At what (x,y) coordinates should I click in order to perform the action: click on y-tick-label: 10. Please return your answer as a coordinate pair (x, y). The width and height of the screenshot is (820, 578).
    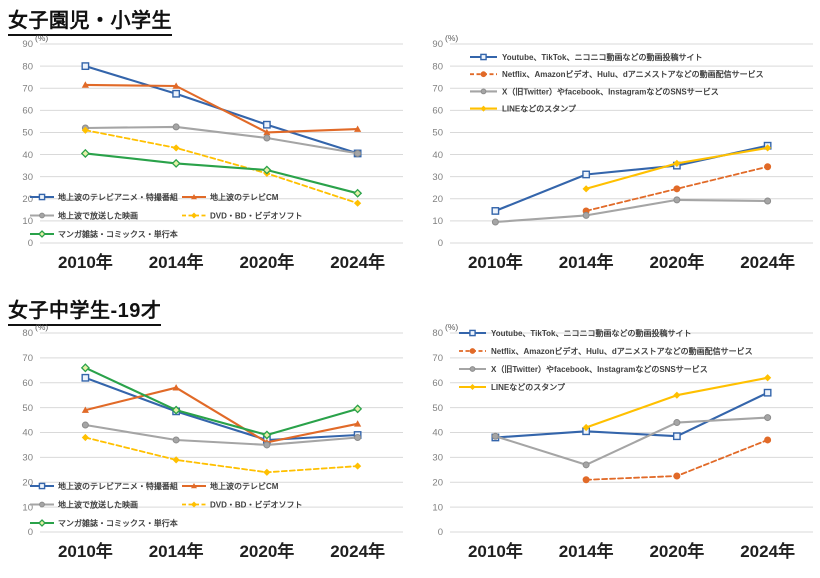
    Looking at the image, I should click on (437, 507).